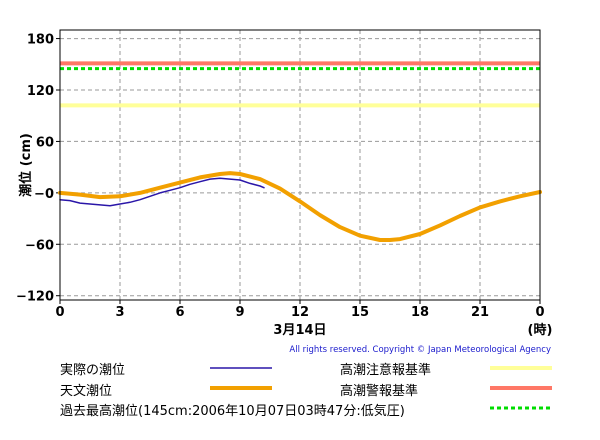  I want to click on x-tick-label: 12, so click(300, 312).